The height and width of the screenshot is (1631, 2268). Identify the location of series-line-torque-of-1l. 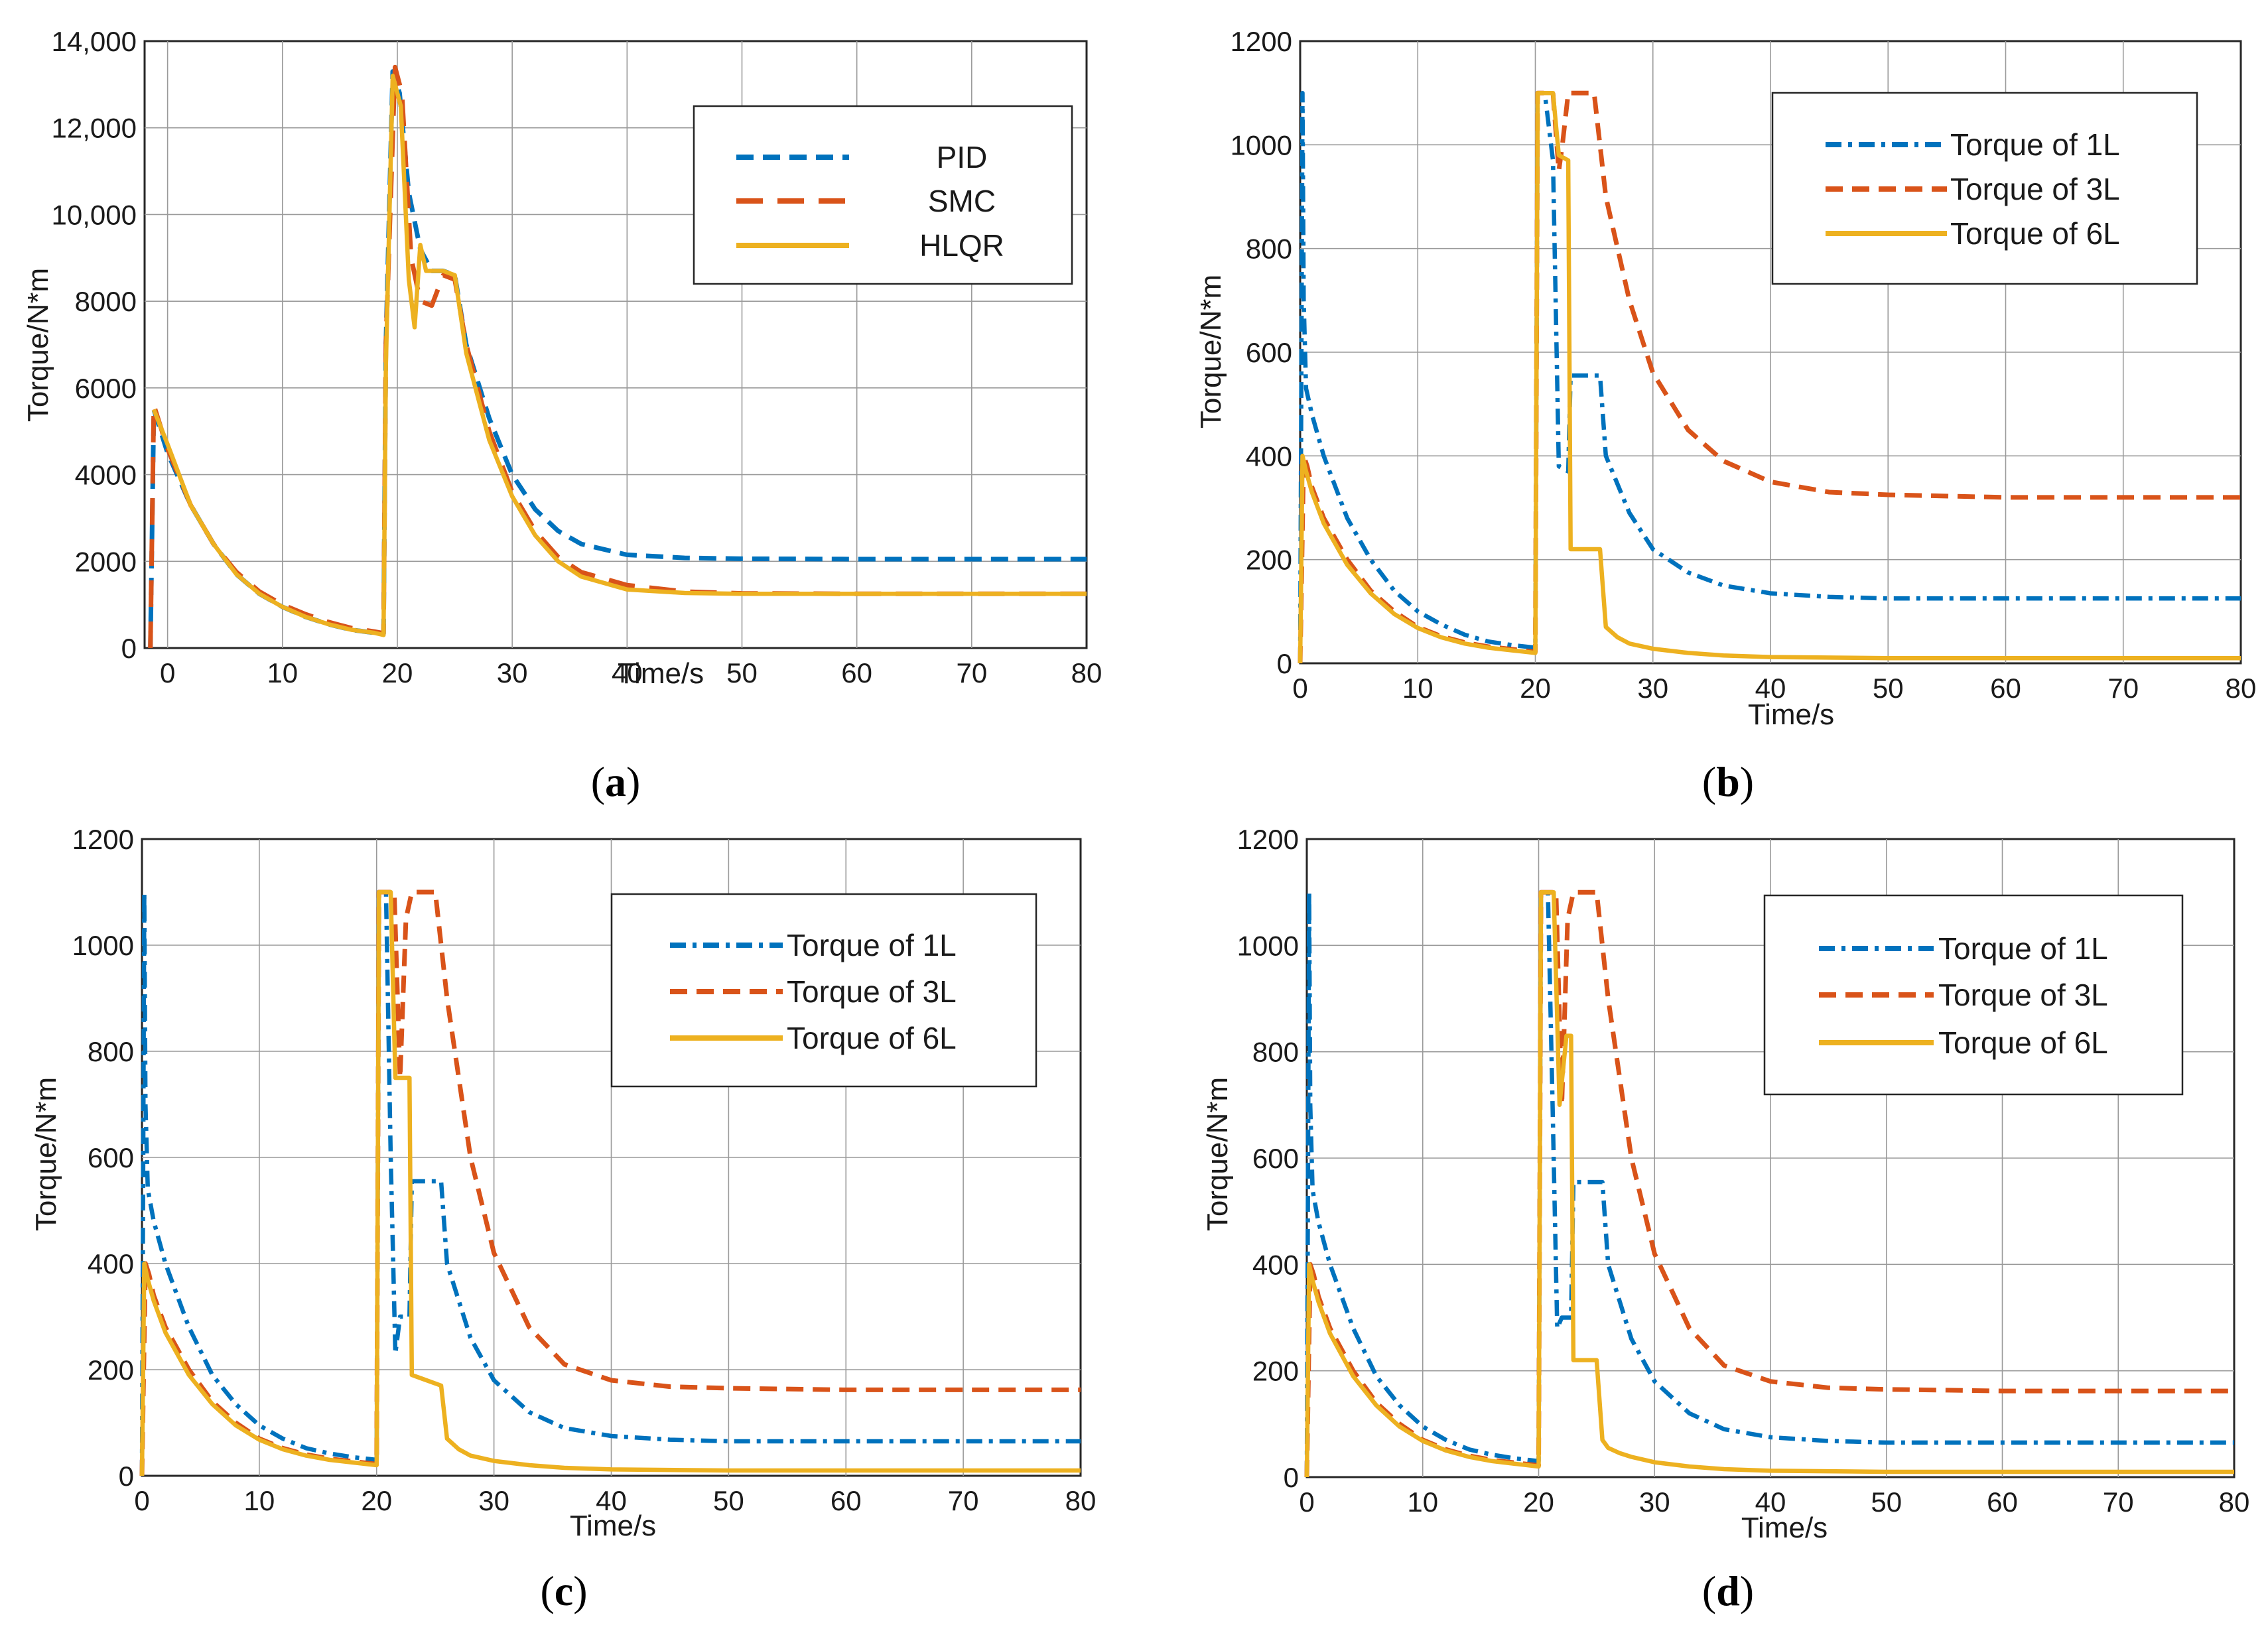
(1769, 1183).